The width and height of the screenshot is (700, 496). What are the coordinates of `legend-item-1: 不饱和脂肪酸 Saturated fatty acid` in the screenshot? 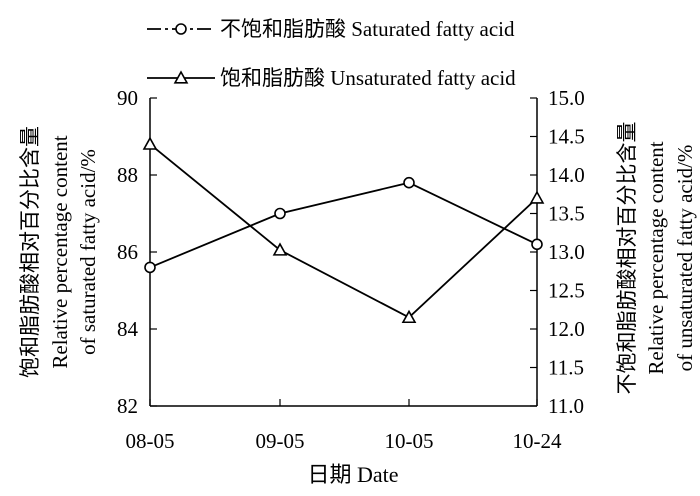 It's located at (331, 29).